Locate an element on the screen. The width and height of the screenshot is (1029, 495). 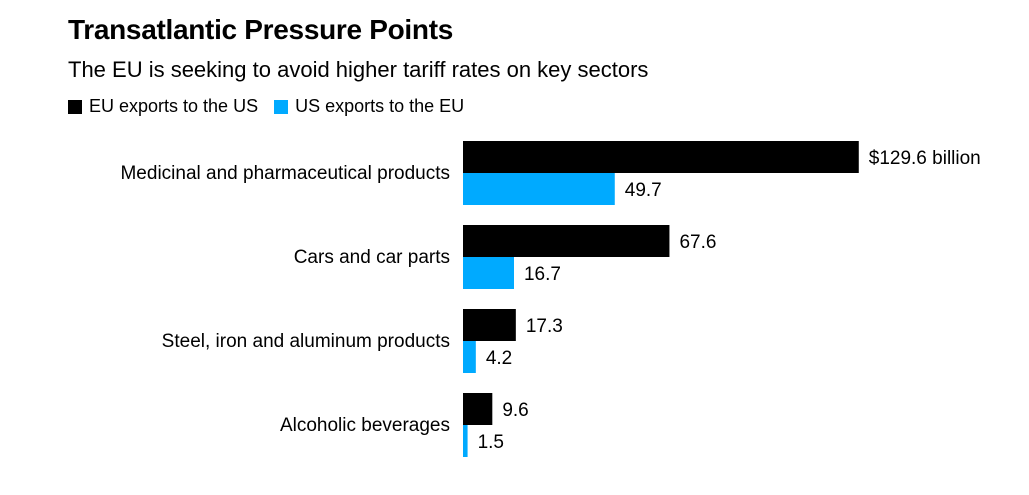
legend-label-us: US exports to the EU is located at coordinates (380, 106).